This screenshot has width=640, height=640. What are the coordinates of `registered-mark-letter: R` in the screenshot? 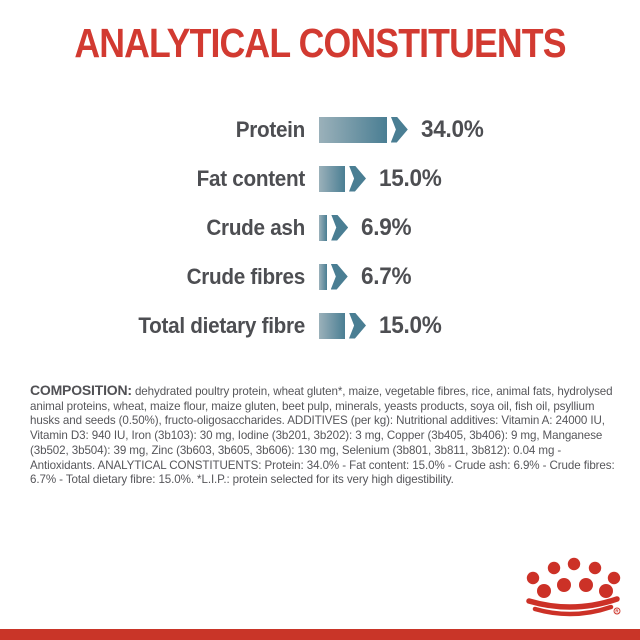 It's located at (617, 611).